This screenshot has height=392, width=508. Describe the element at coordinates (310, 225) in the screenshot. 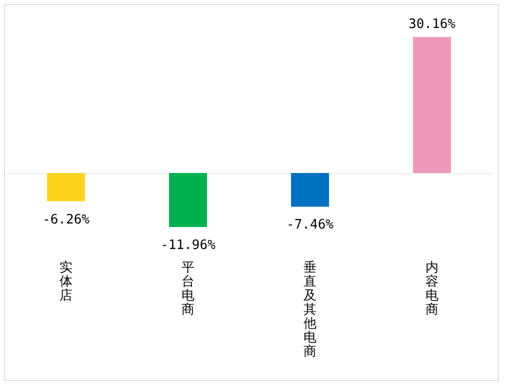

I see `data-label: -7.46%` at that location.